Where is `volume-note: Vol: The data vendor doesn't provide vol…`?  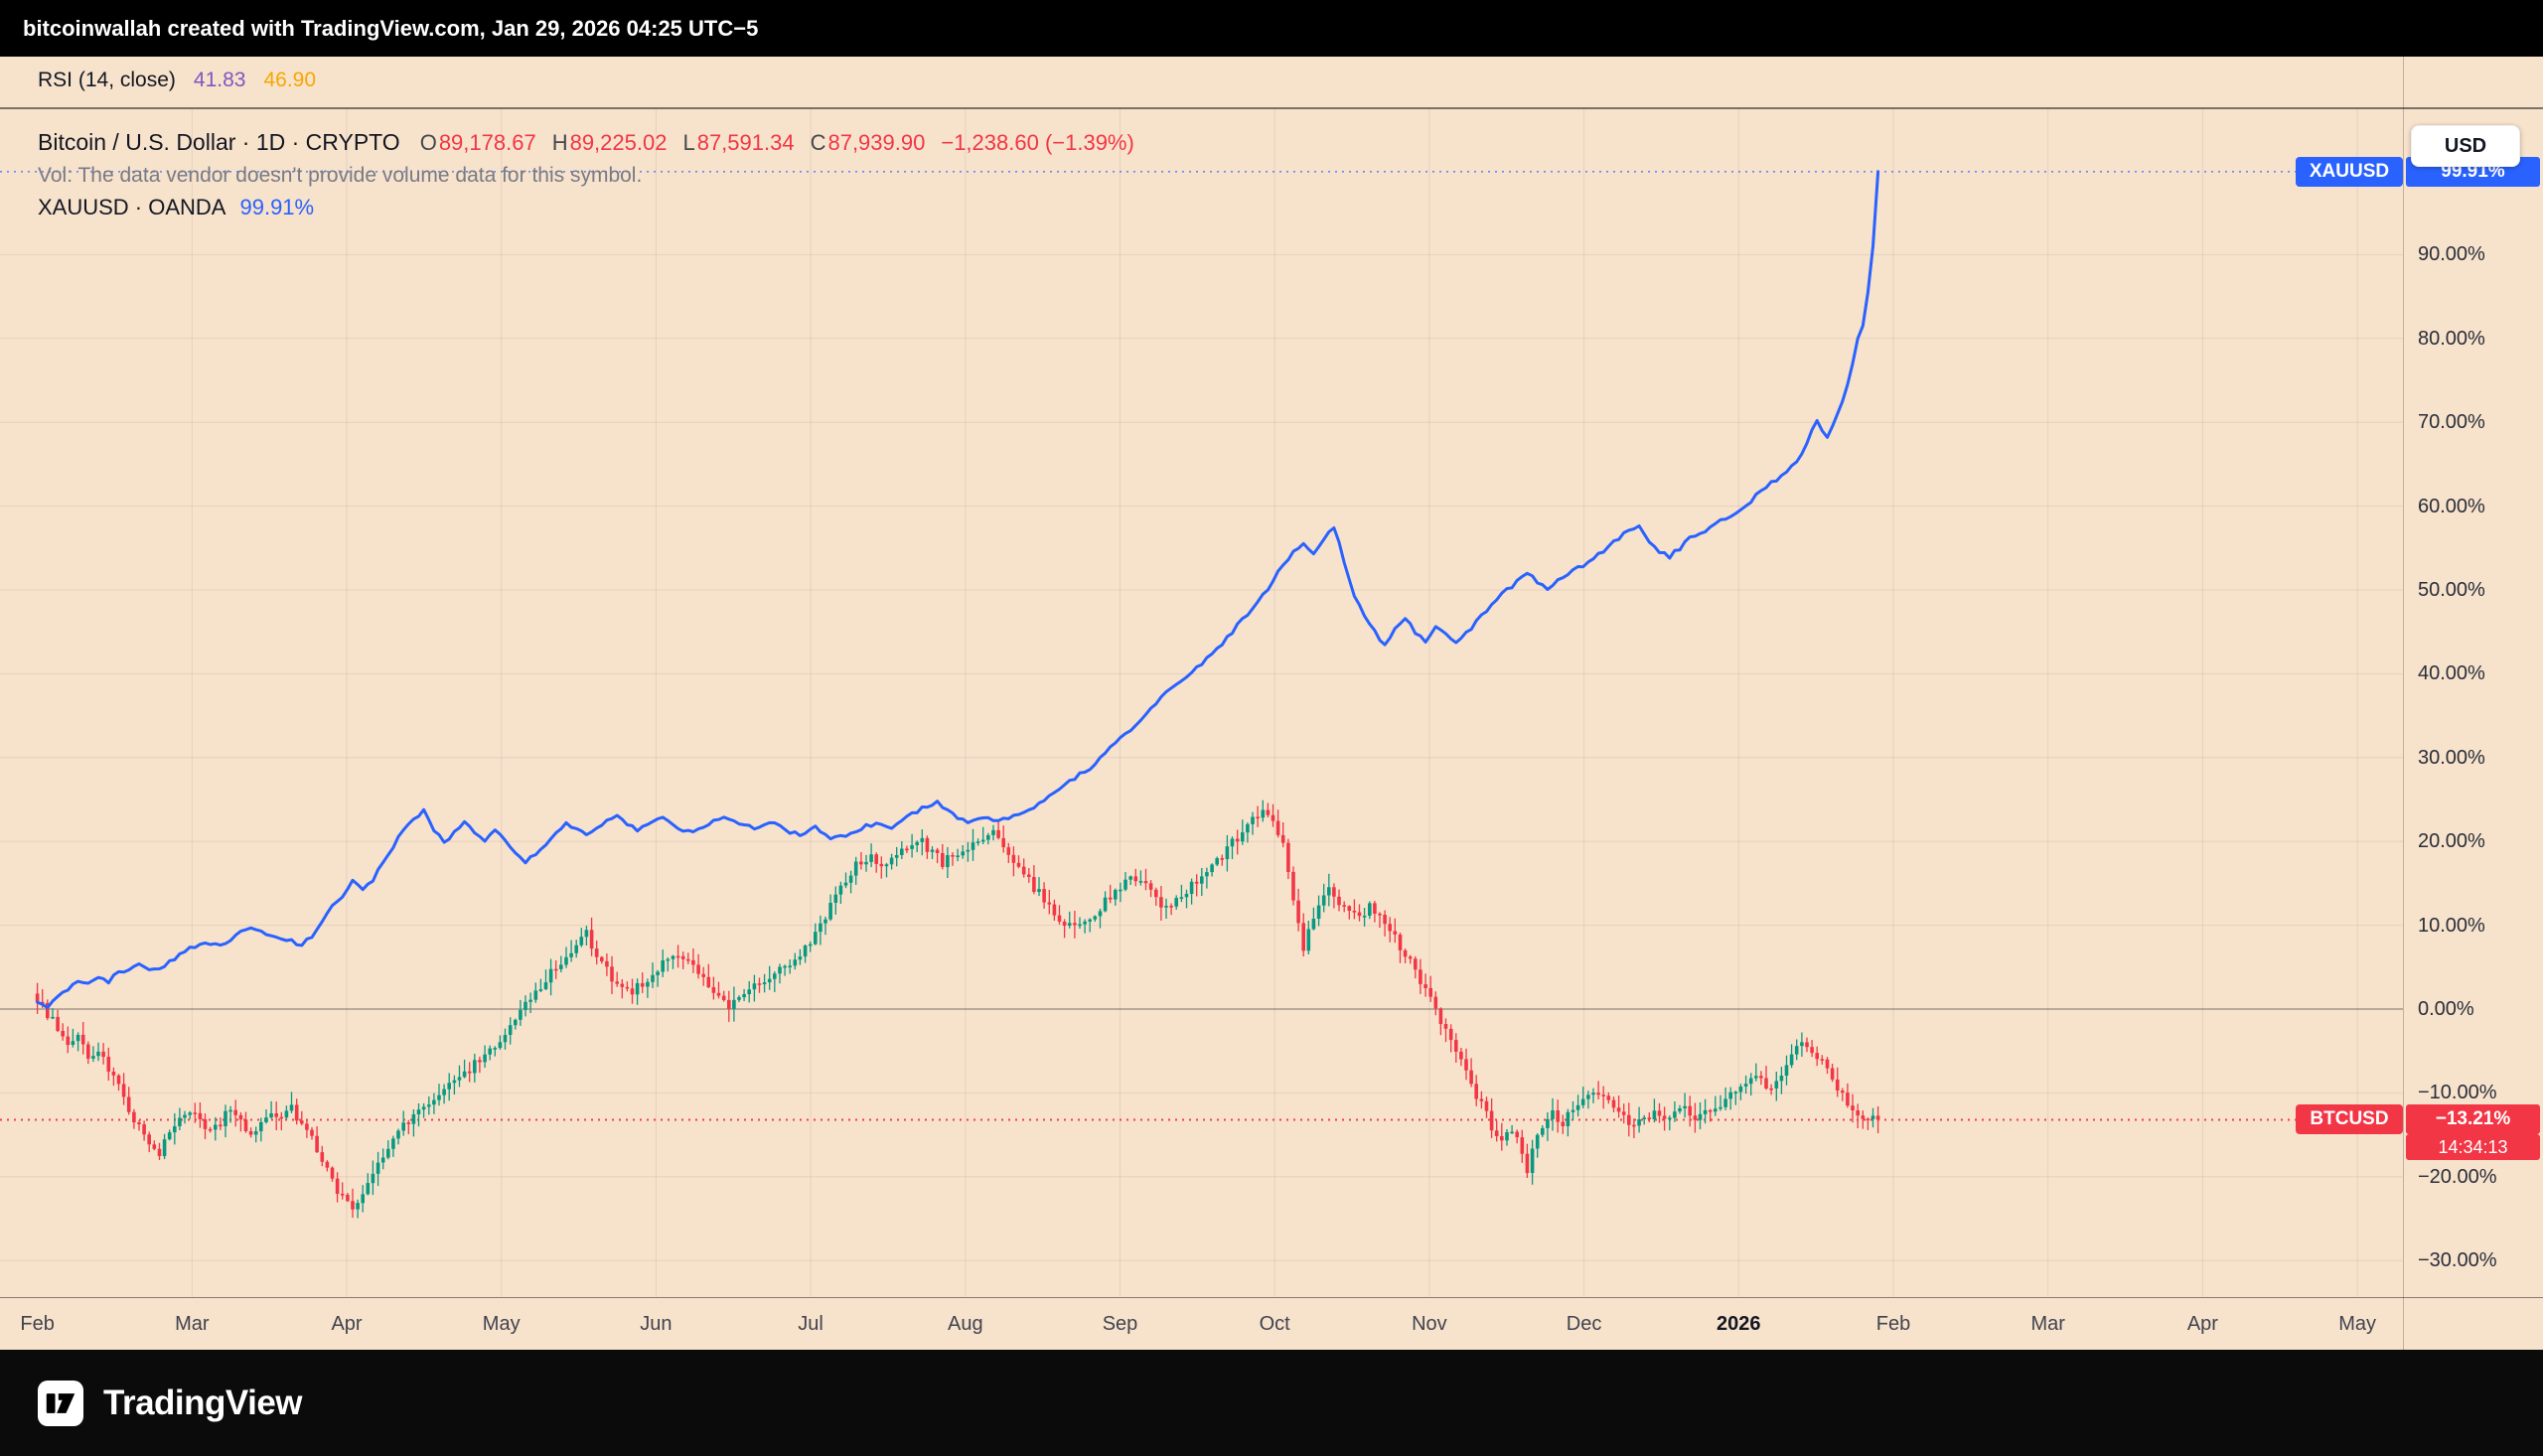
volume-note: Vol: The data vendor doesn't provide vol… is located at coordinates (340, 175).